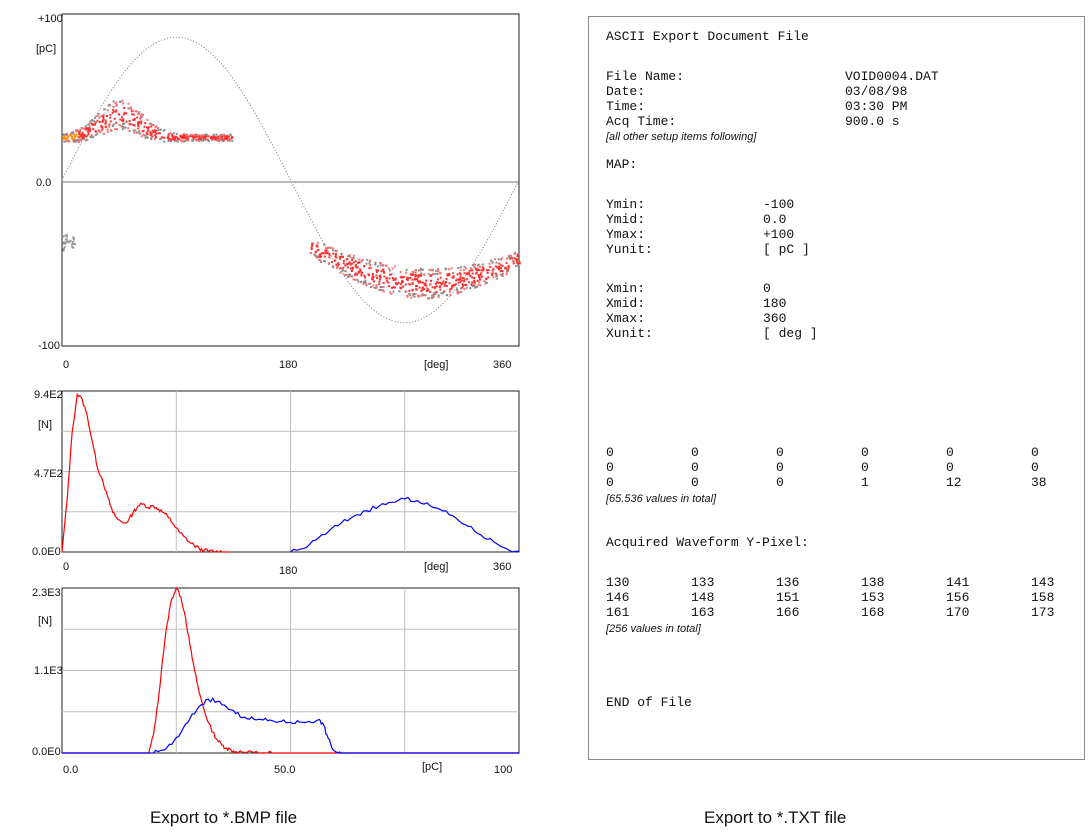 This screenshot has height=834, width=1090. I want to click on x-axis-label: [deg], so click(436, 365).